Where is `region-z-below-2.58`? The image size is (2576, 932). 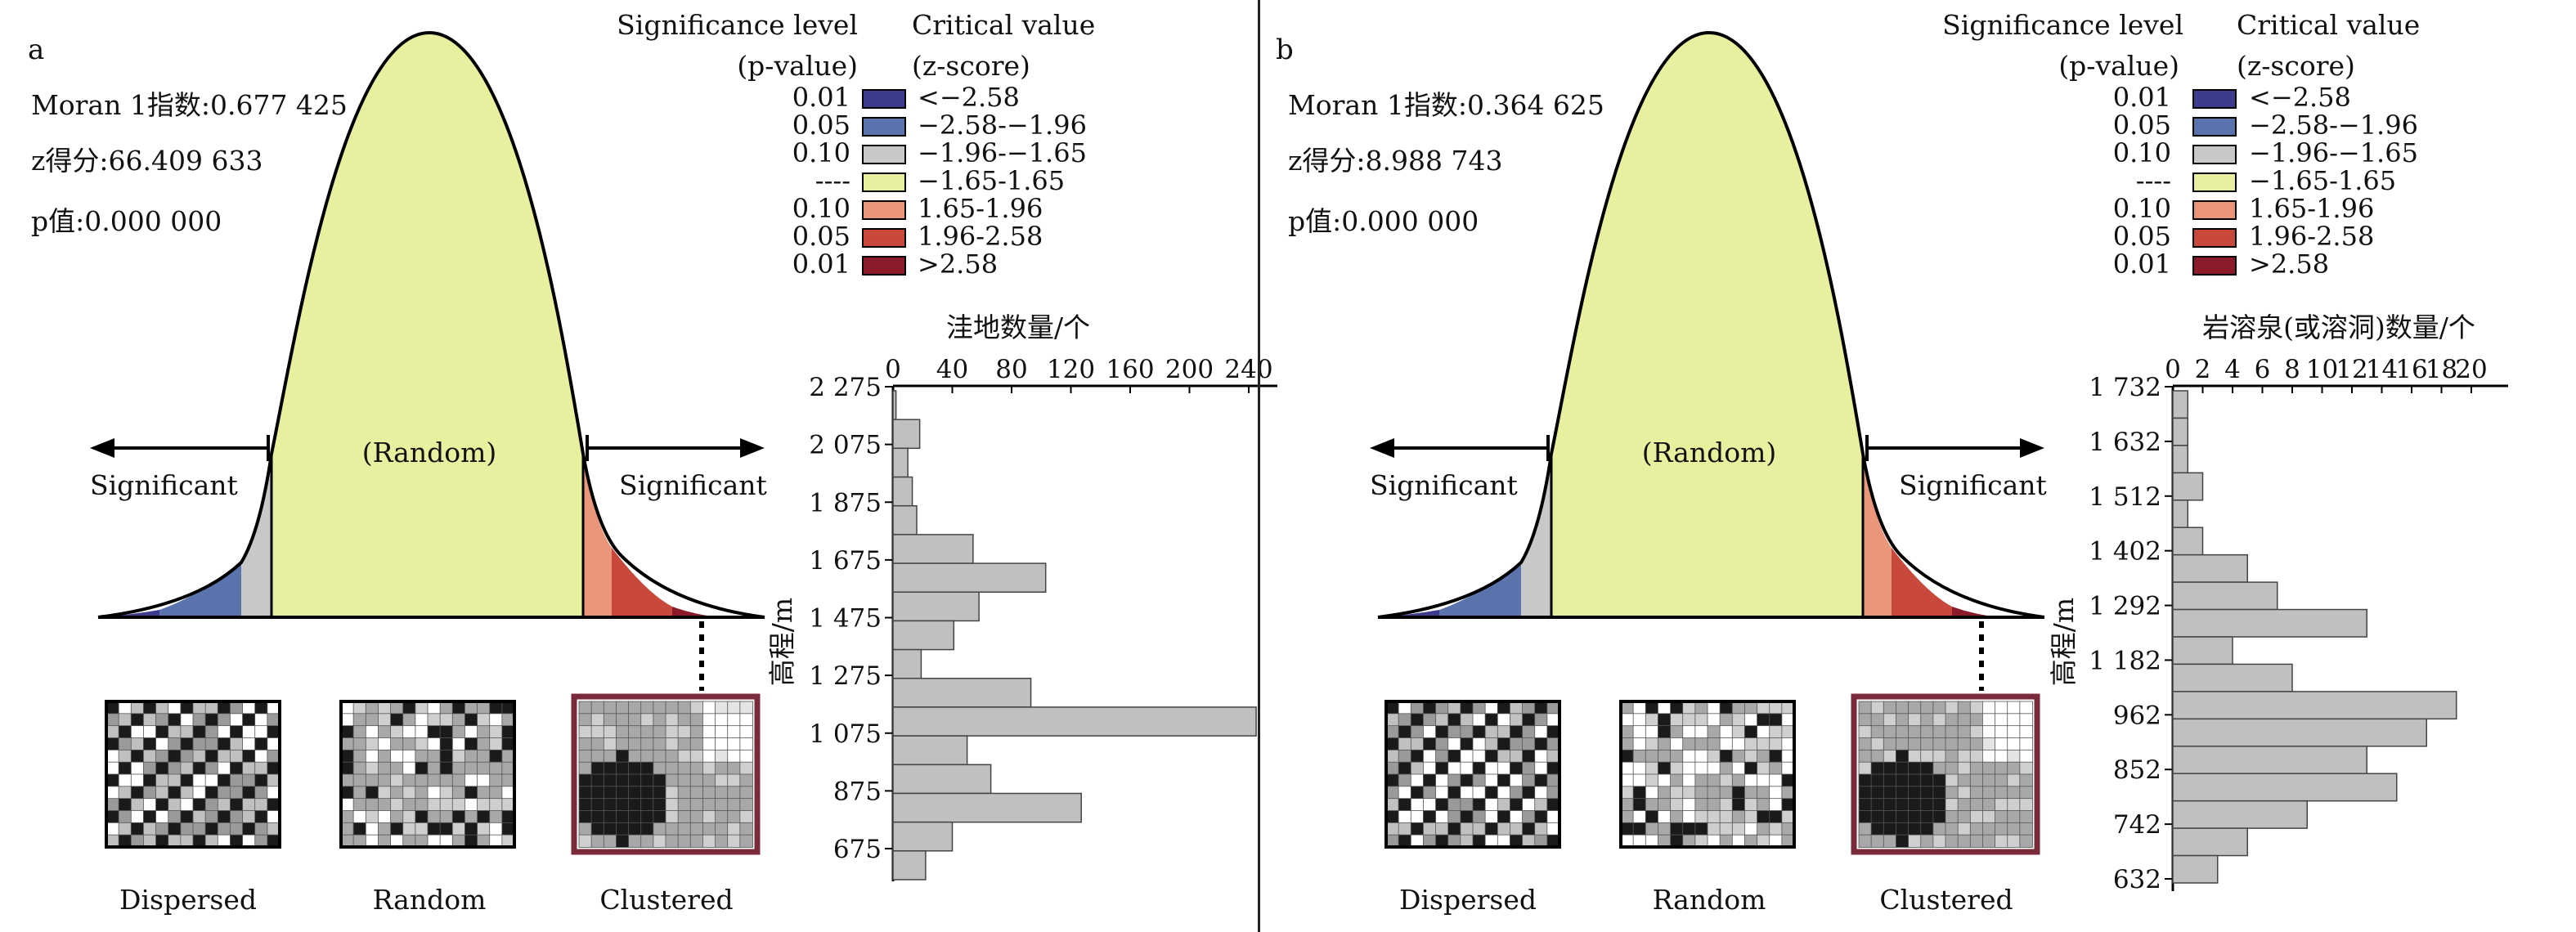
region-z-below-2.58 is located at coordinates (1408, 613).